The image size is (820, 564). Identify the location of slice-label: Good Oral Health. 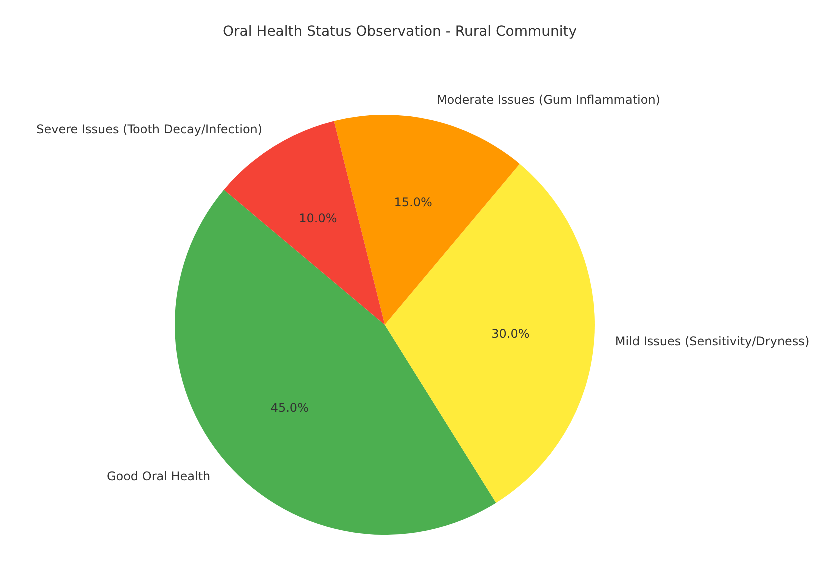
(158, 477).